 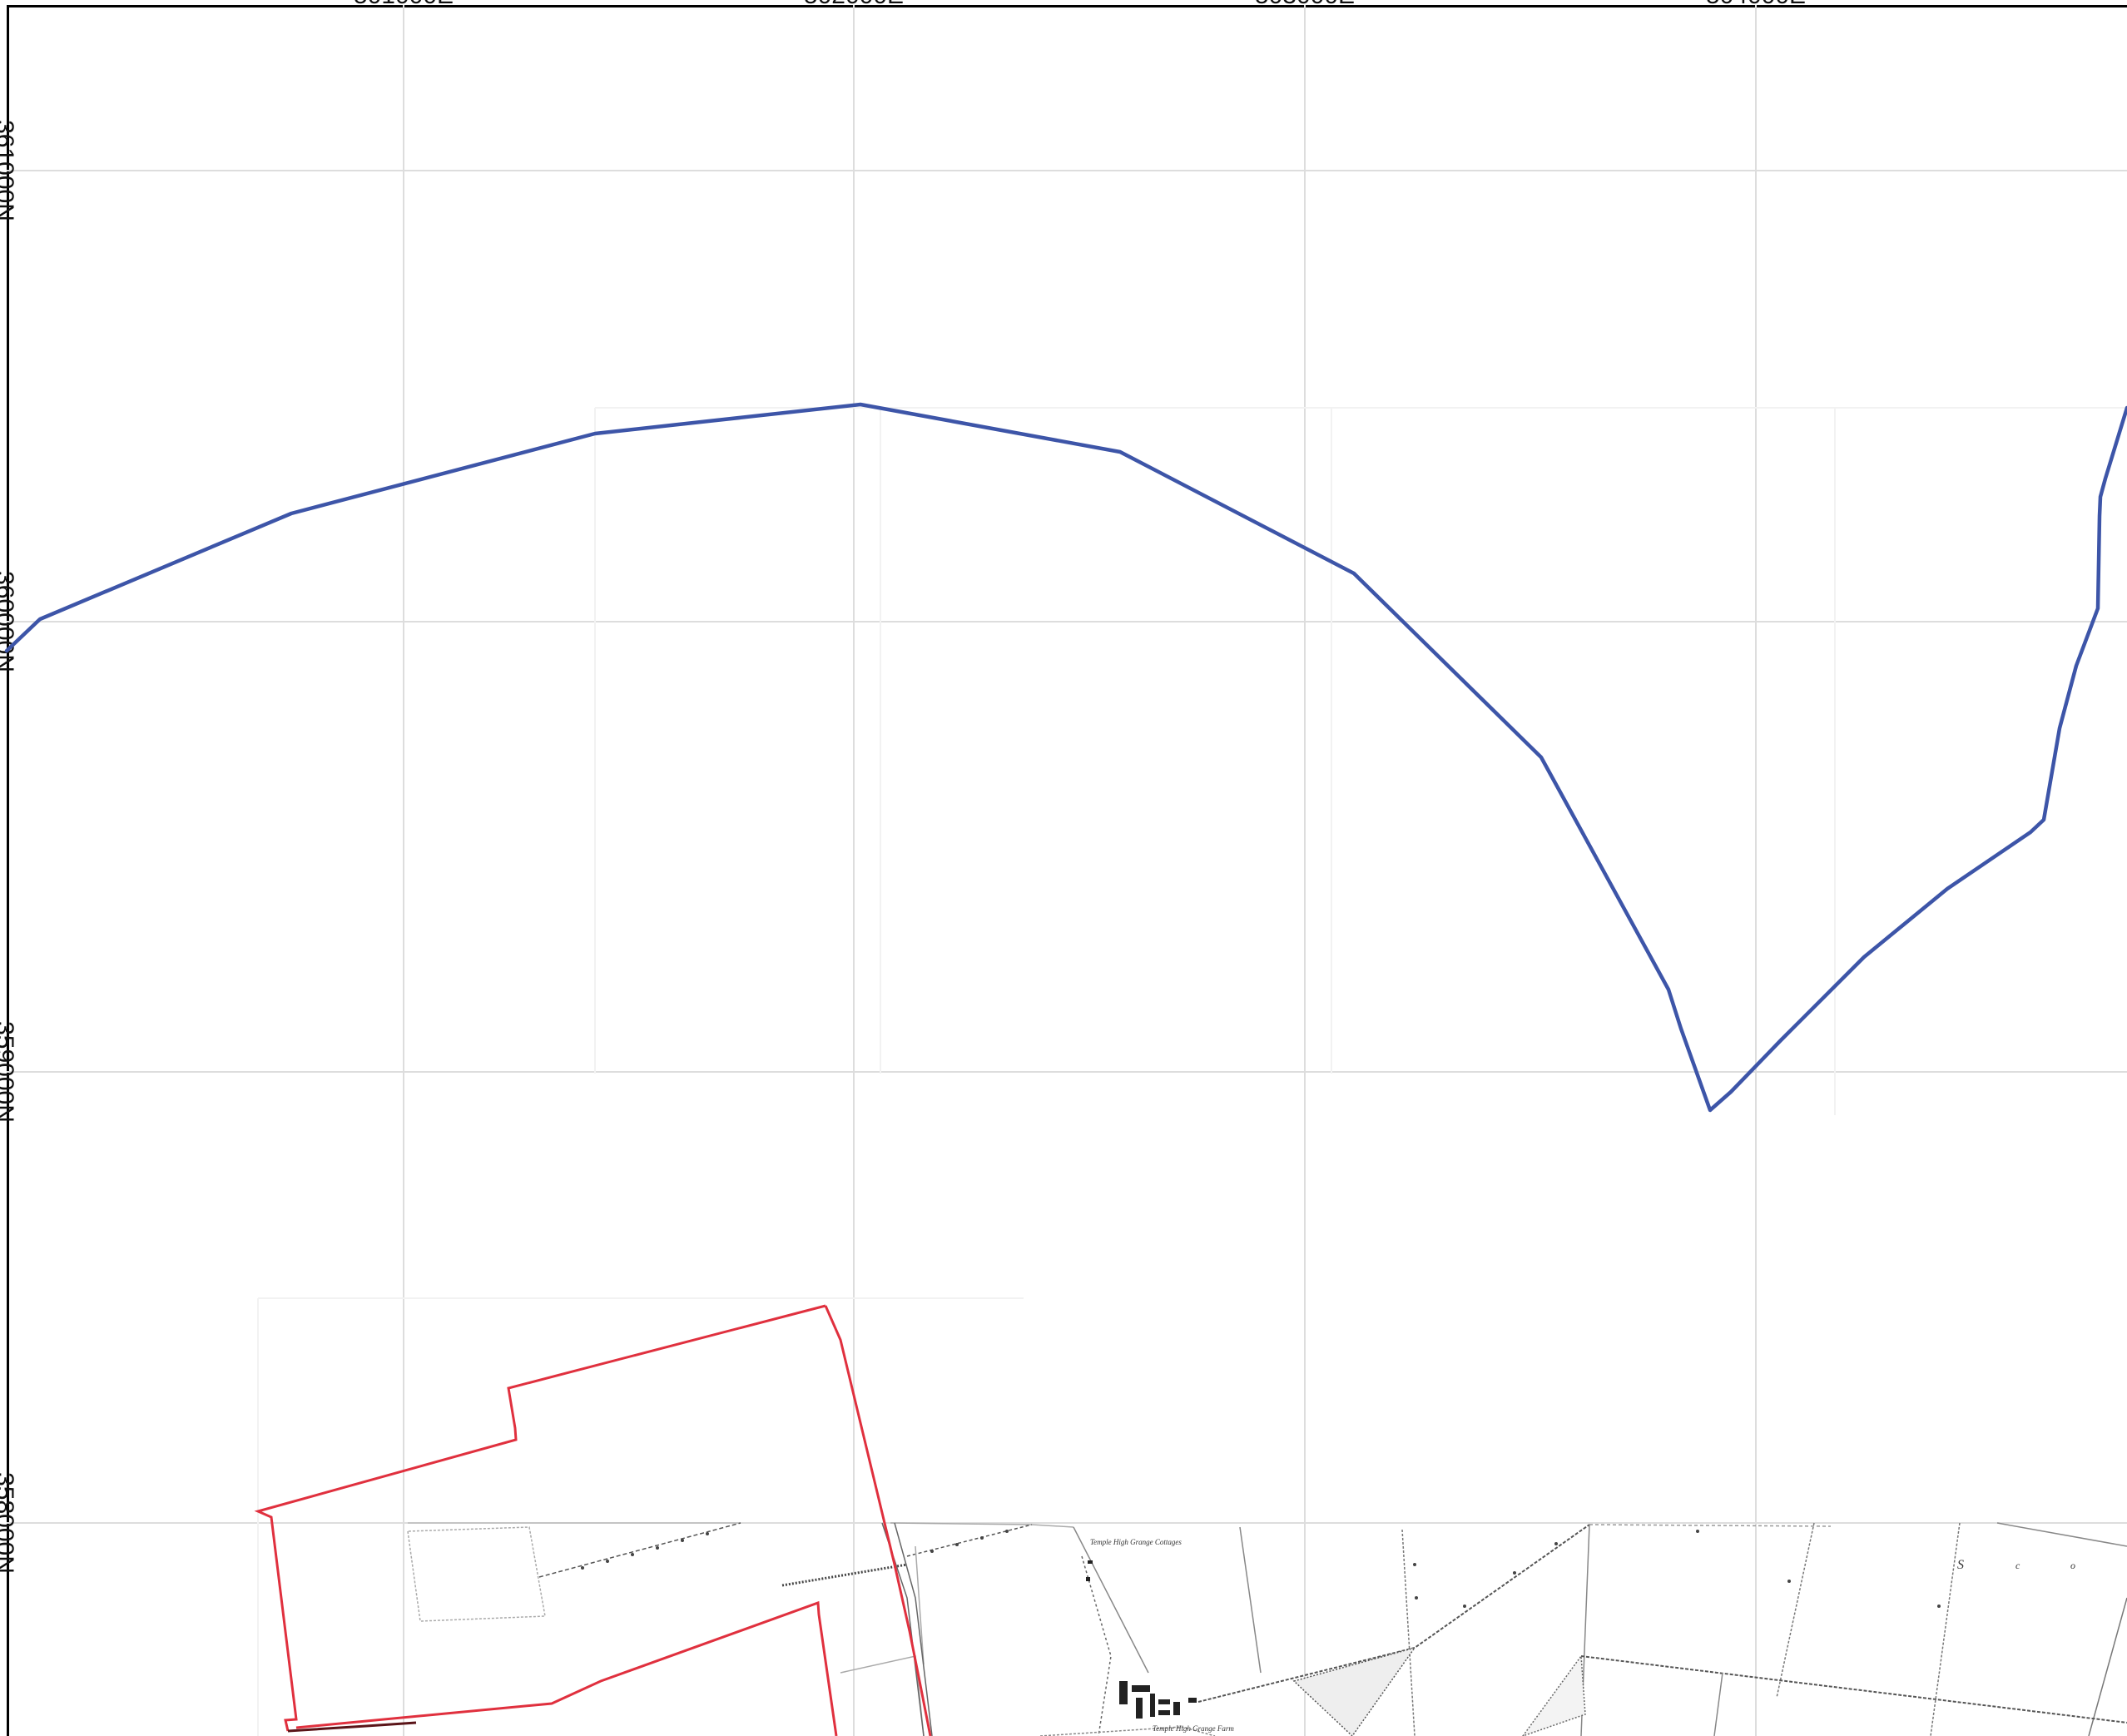 What do you see at coordinates (878, 1520) in the screenshot?
I see `red-site-boundary` at bounding box center [878, 1520].